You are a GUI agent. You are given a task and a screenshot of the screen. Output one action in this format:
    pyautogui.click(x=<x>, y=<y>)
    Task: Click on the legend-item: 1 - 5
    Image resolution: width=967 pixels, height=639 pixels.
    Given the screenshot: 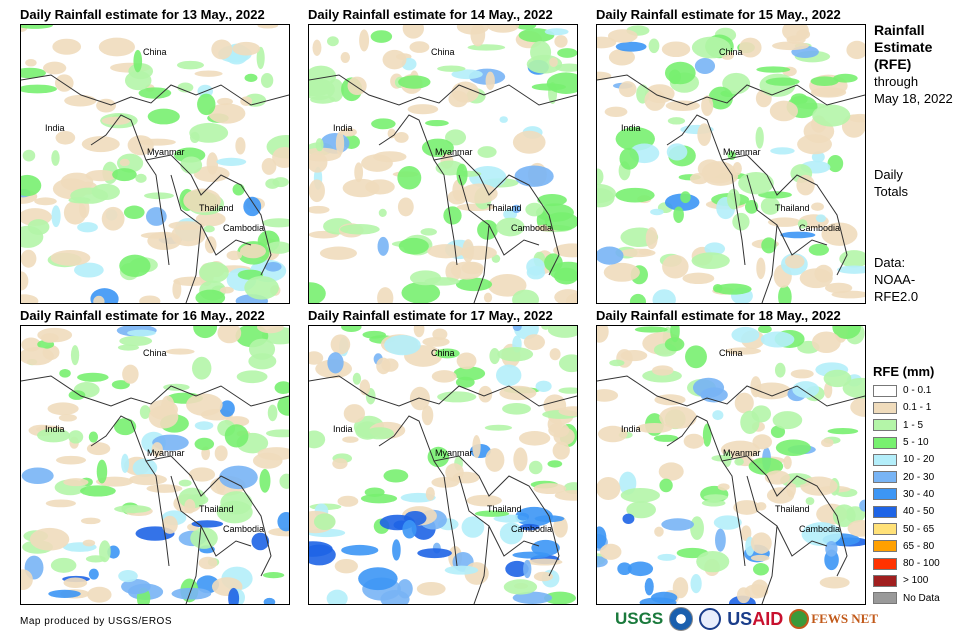 What is the action you would take?
    pyautogui.click(x=906, y=425)
    